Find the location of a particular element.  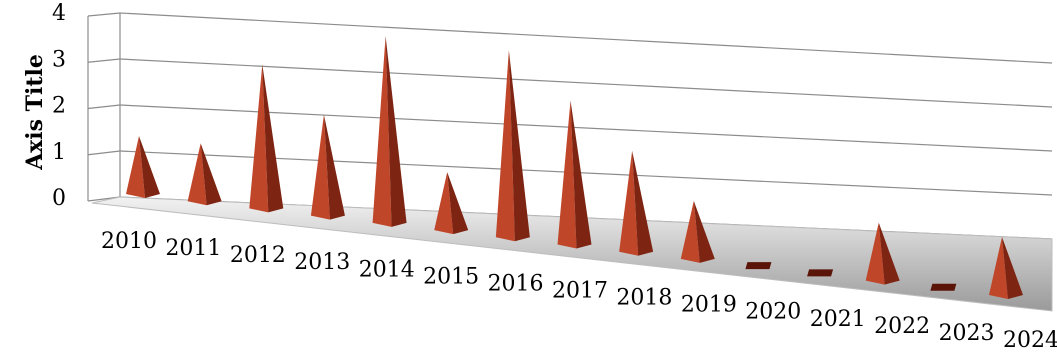

pyramid-2024 is located at coordinates (1006, 268).